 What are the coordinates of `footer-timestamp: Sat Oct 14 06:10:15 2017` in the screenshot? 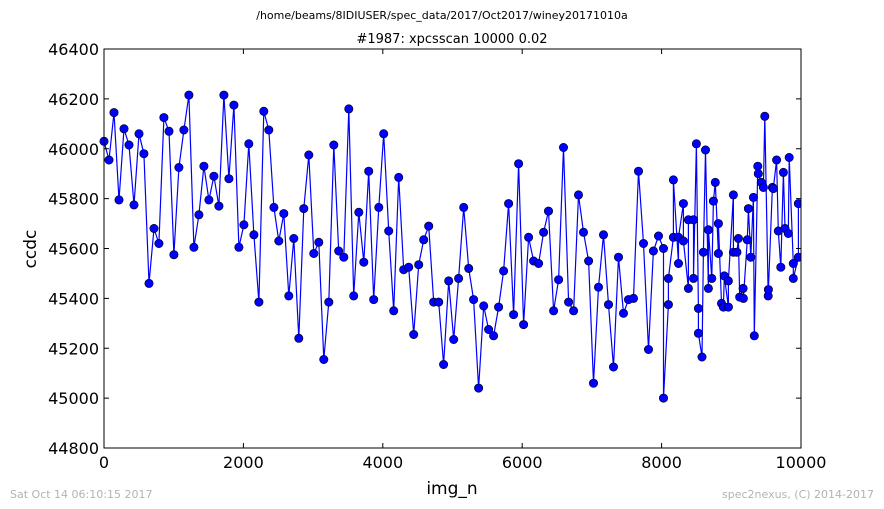 It's located at (81, 494).